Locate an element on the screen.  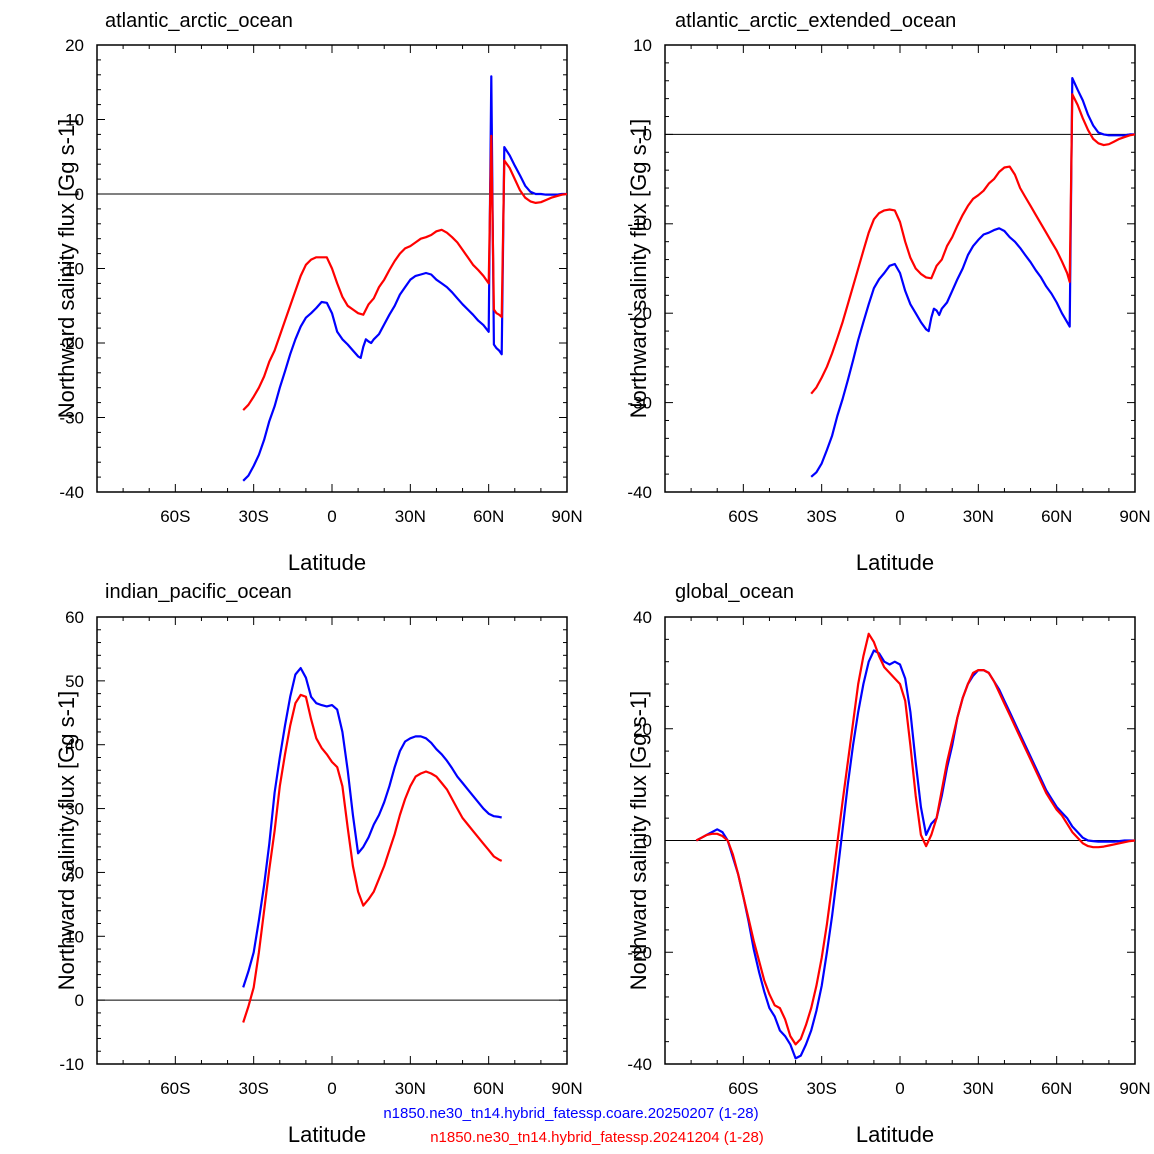
y-tick-label: 30 is located at coordinates (74, 809).